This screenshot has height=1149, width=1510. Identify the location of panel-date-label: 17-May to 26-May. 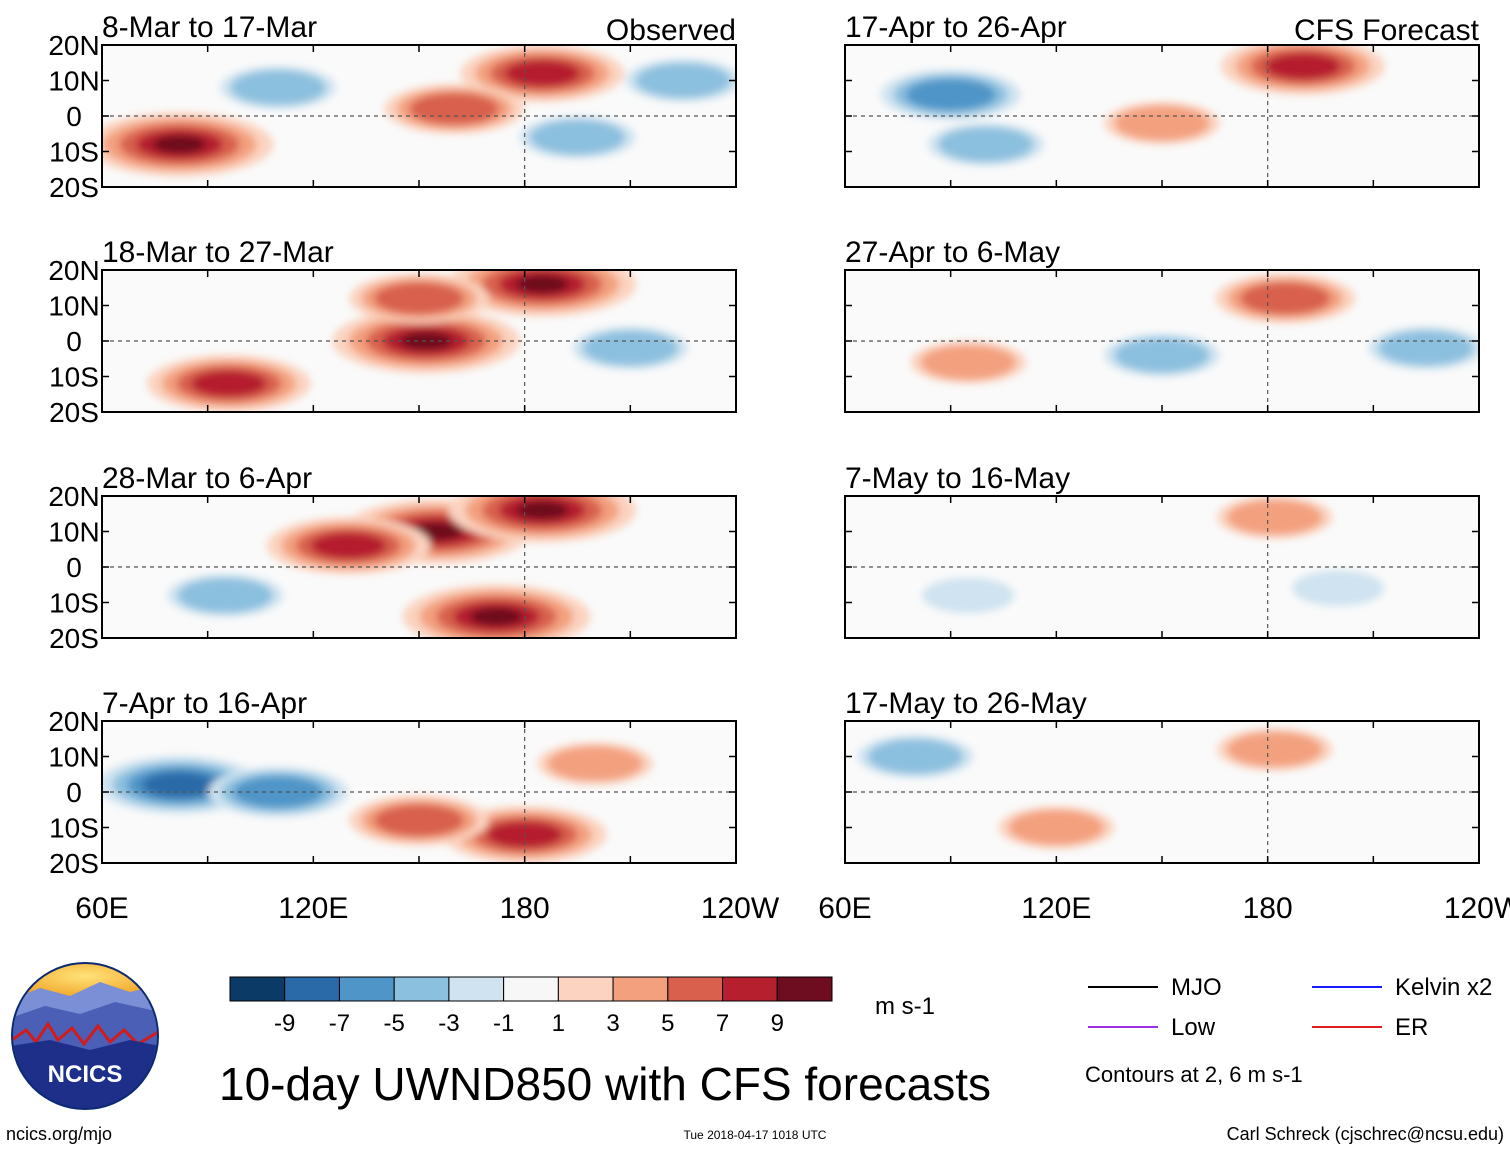
(966, 703).